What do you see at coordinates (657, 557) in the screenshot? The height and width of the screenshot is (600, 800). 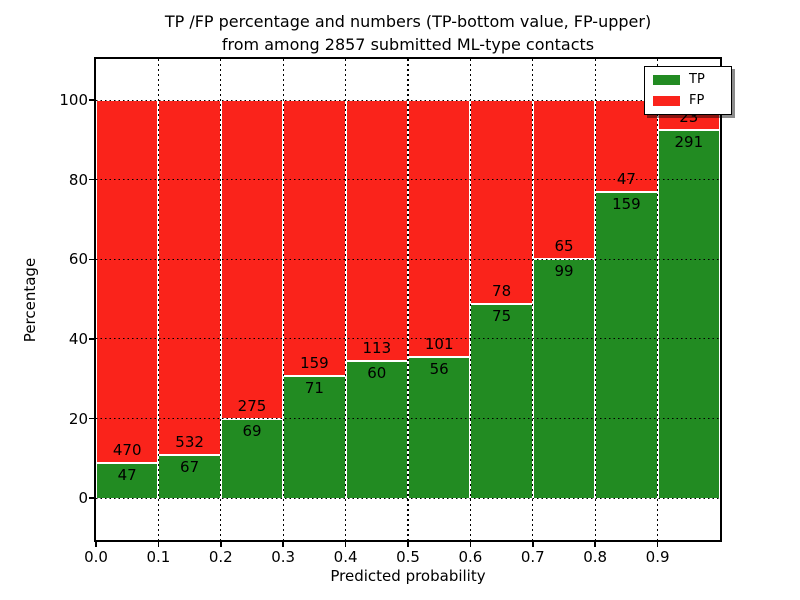 I see `x-tick-label: 0.9` at bounding box center [657, 557].